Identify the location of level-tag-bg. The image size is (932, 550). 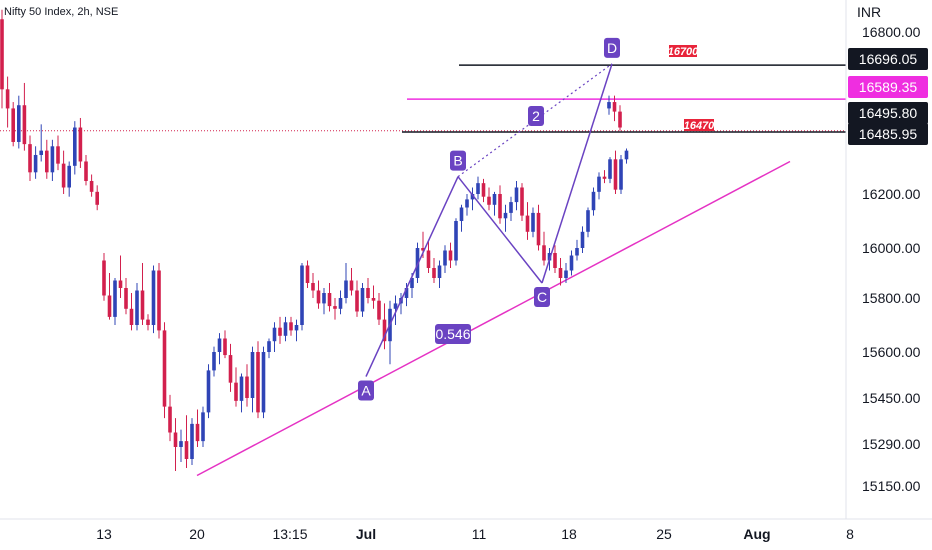
(699, 125).